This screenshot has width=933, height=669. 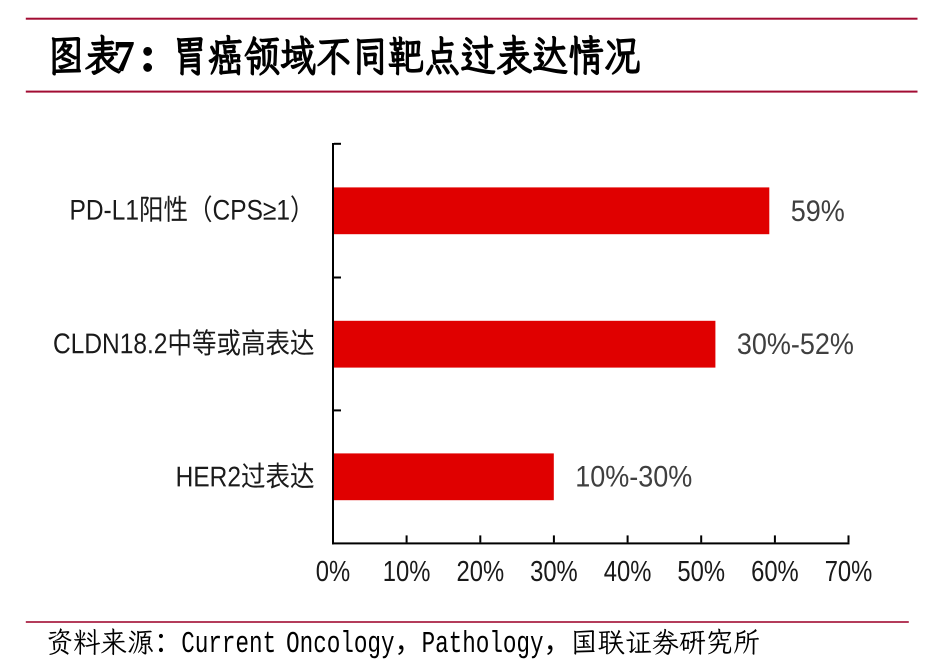 I want to click on svg-text: 10%-30%, so click(x=633, y=477).